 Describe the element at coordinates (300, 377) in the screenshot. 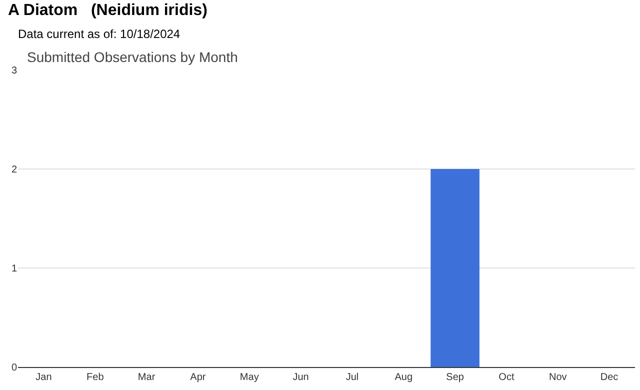

I see `x-tick-label: Jun` at that location.